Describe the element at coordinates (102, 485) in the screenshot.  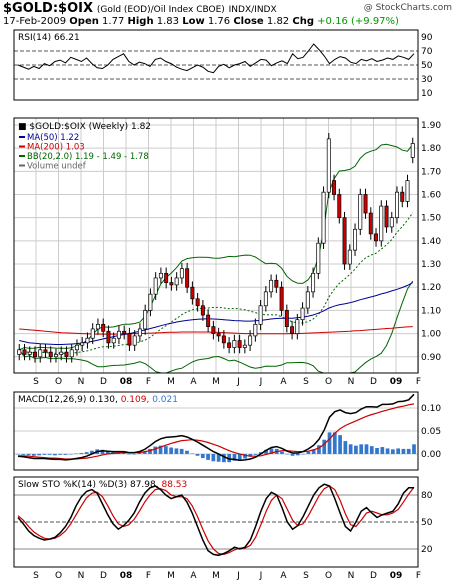
I see `sto-label: Slow STO %K(14) %D(3) 87.98, 88.53` at that location.